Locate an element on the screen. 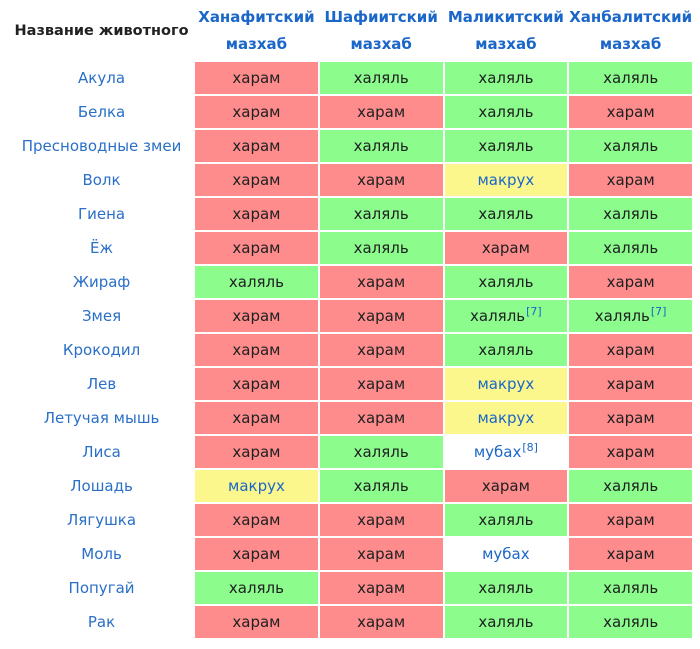 The image size is (700, 649). column-header-shafii: Шафиитский мазхаб is located at coordinates (381, 31).